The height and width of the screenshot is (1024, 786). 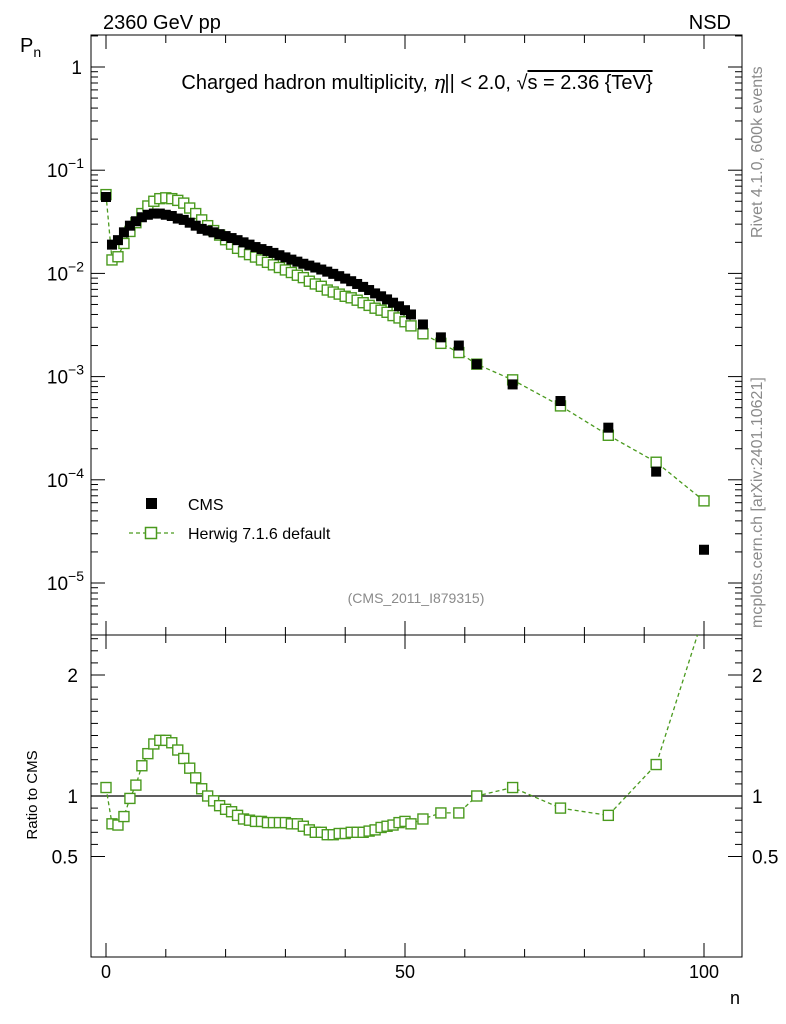 What do you see at coordinates (30, 47) in the screenshot?
I see `main-y-axis-title: Pn` at bounding box center [30, 47].